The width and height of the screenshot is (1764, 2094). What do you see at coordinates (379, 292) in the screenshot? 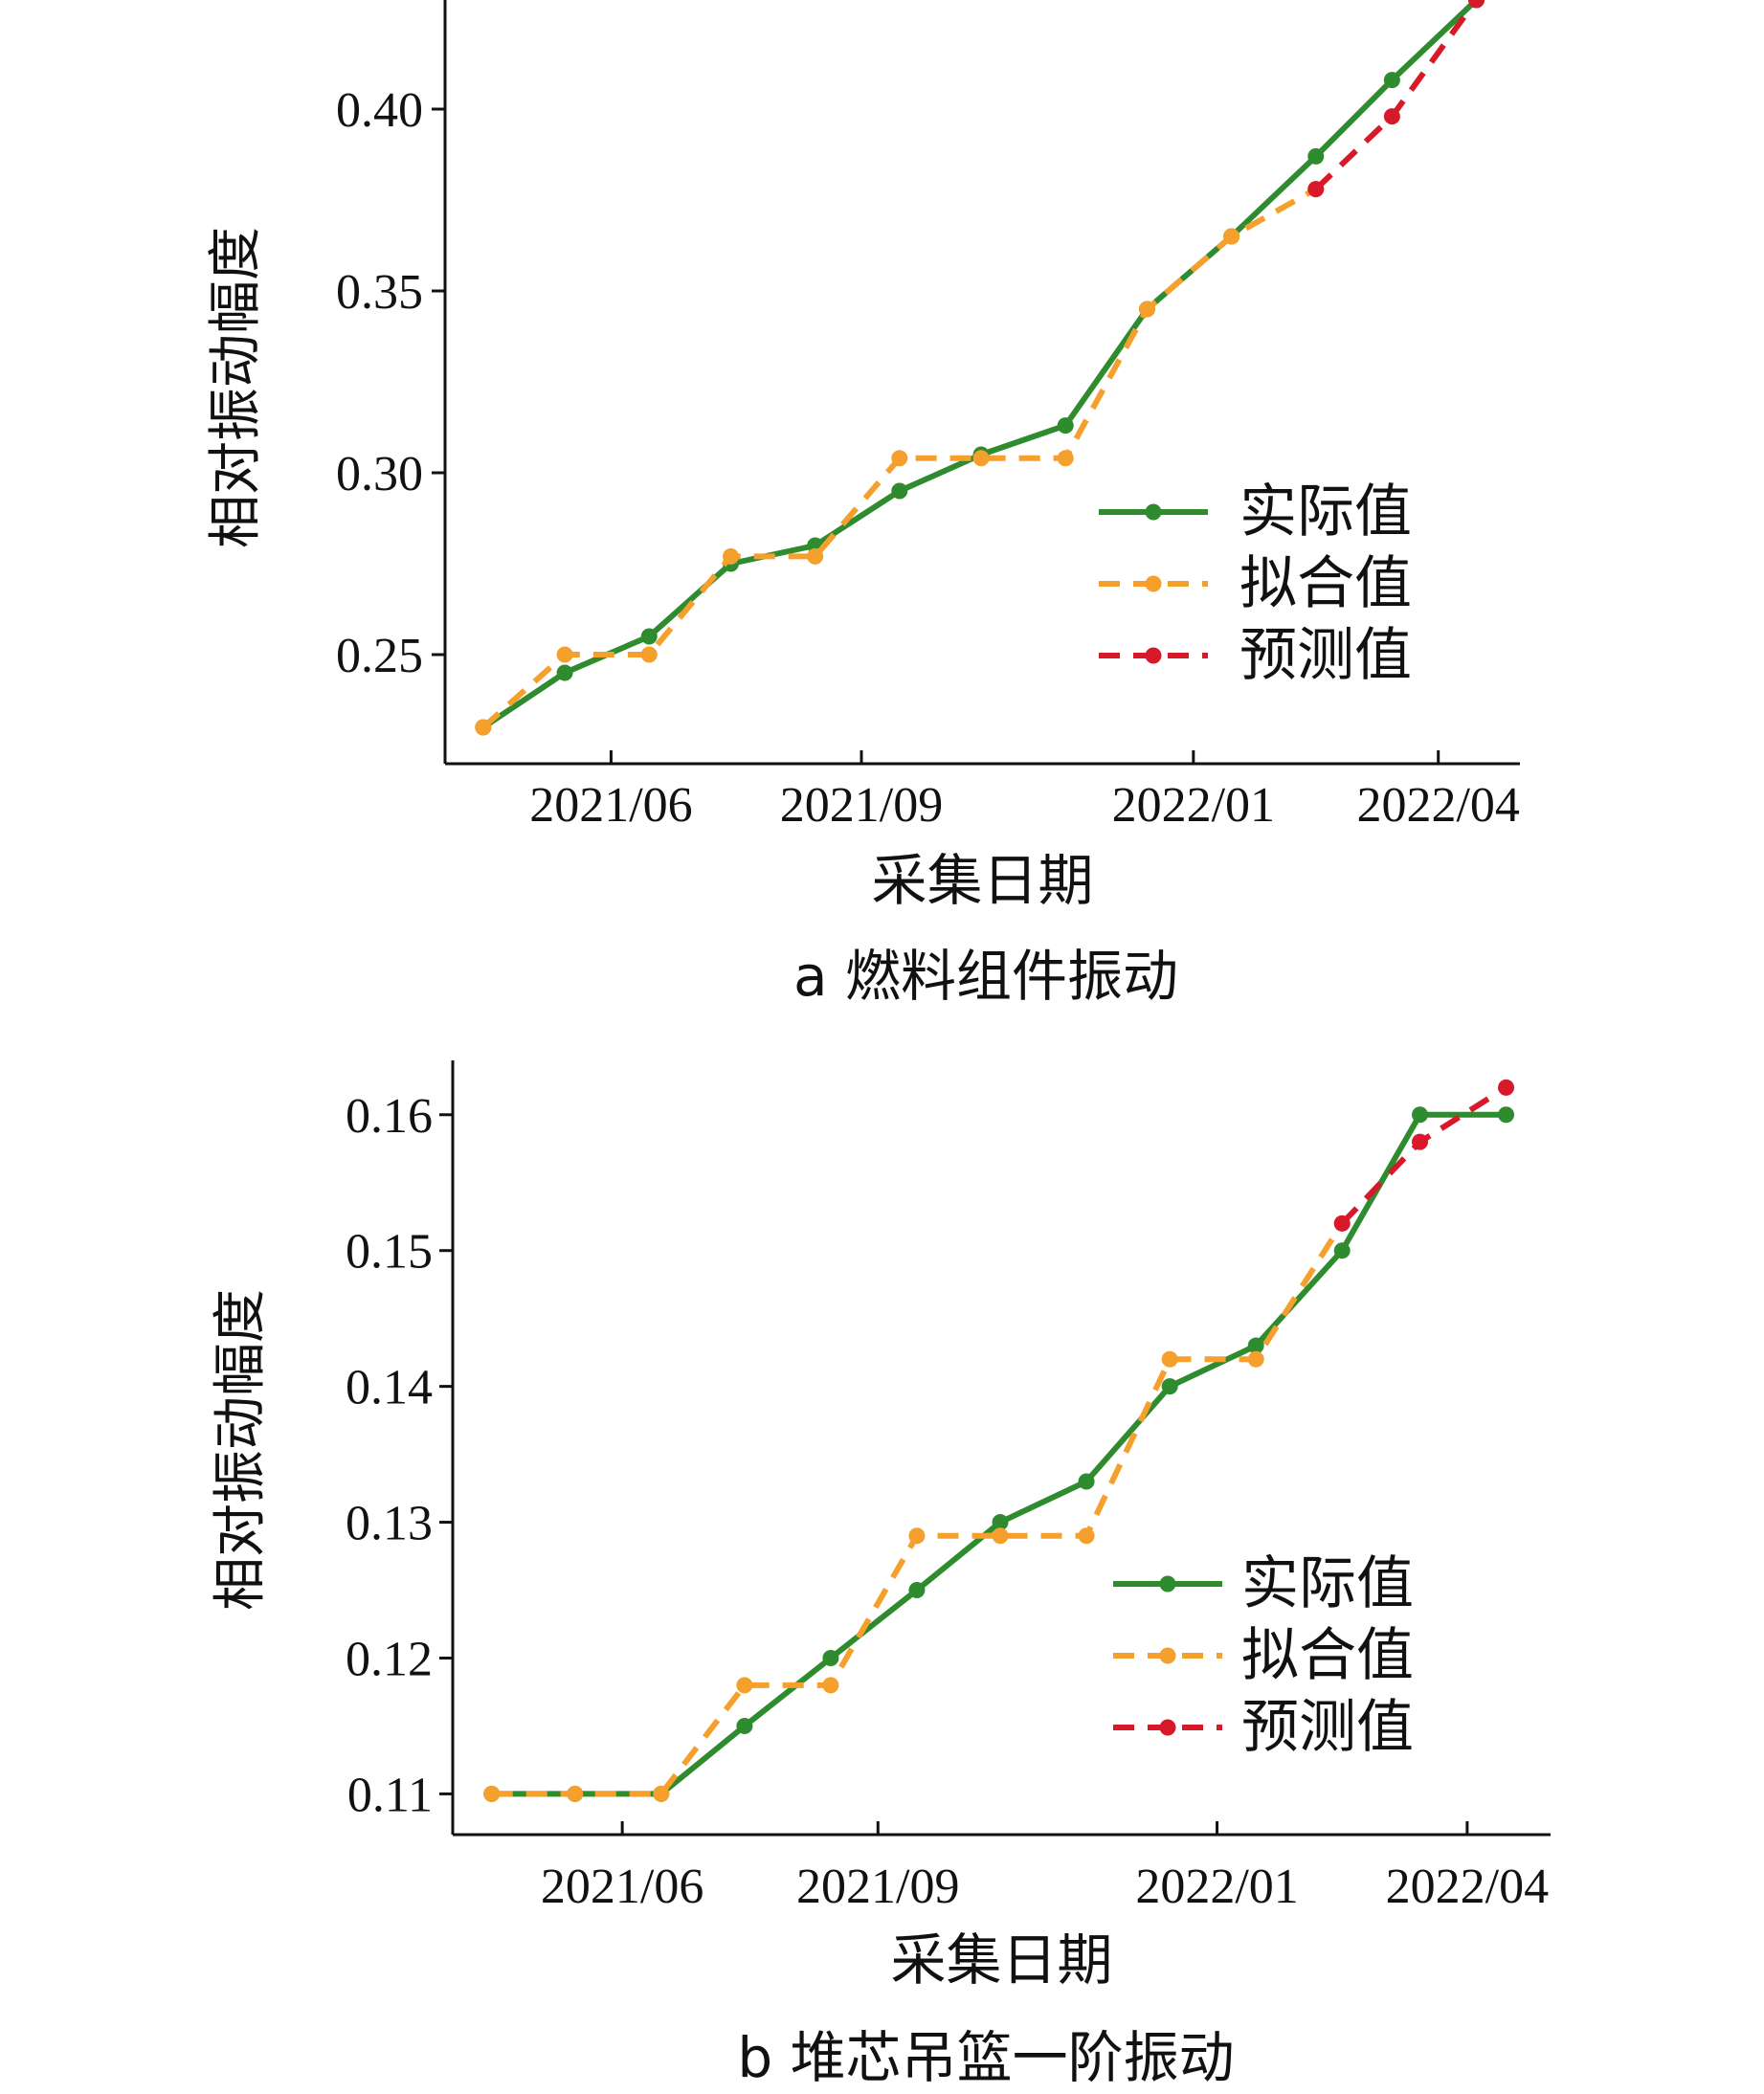
I see `y-tick-label: 0.35` at bounding box center [379, 292].